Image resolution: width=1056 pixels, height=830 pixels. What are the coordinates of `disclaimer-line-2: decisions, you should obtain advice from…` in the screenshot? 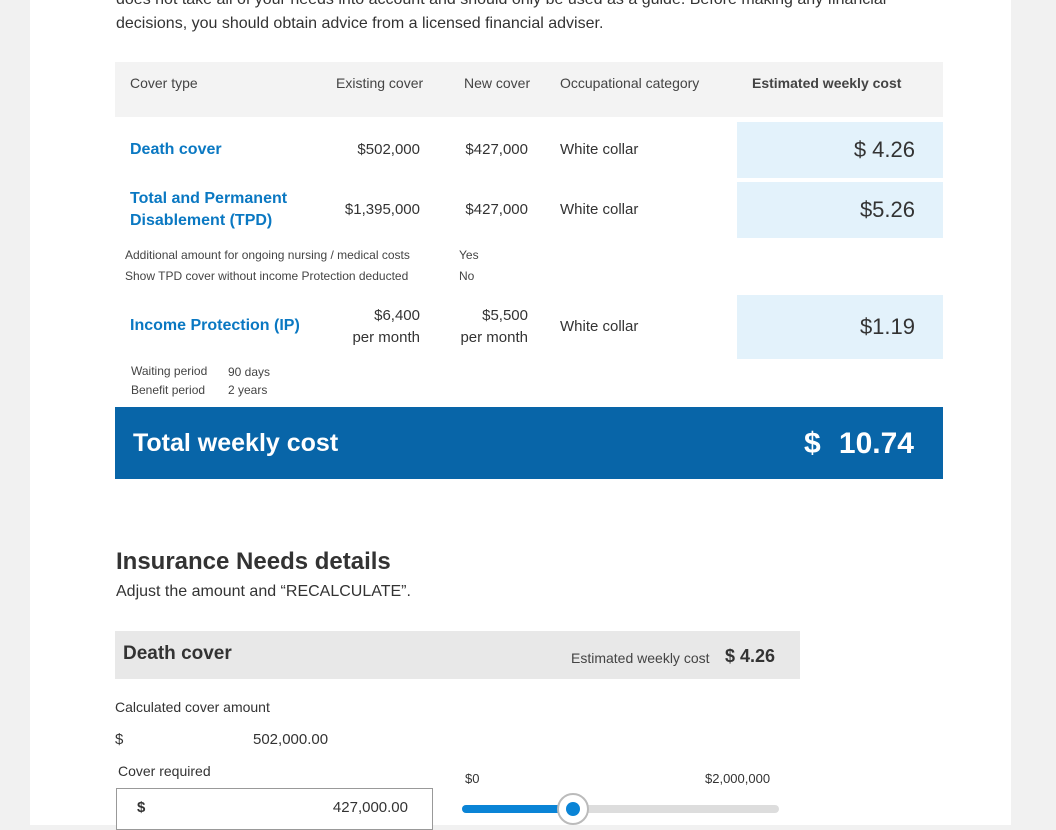 It's located at (360, 23).